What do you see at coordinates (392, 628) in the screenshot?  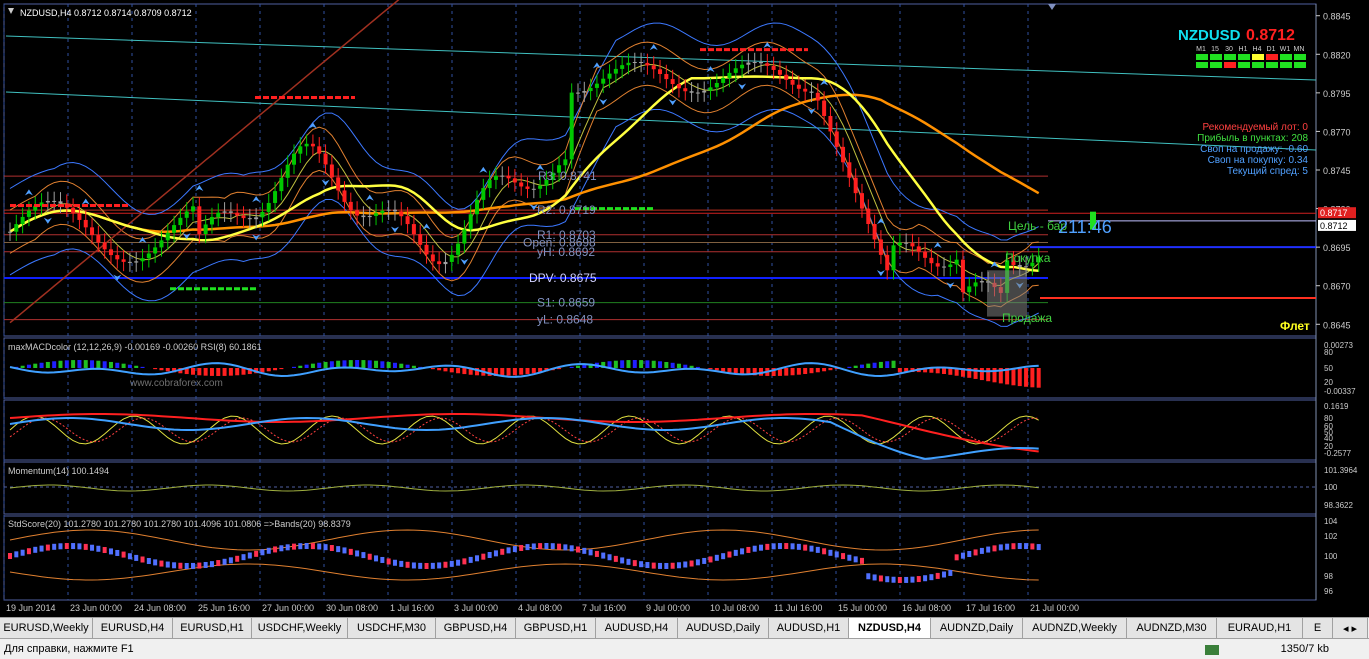 I see `chart-tab: USDCHF,M30` at bounding box center [392, 628].